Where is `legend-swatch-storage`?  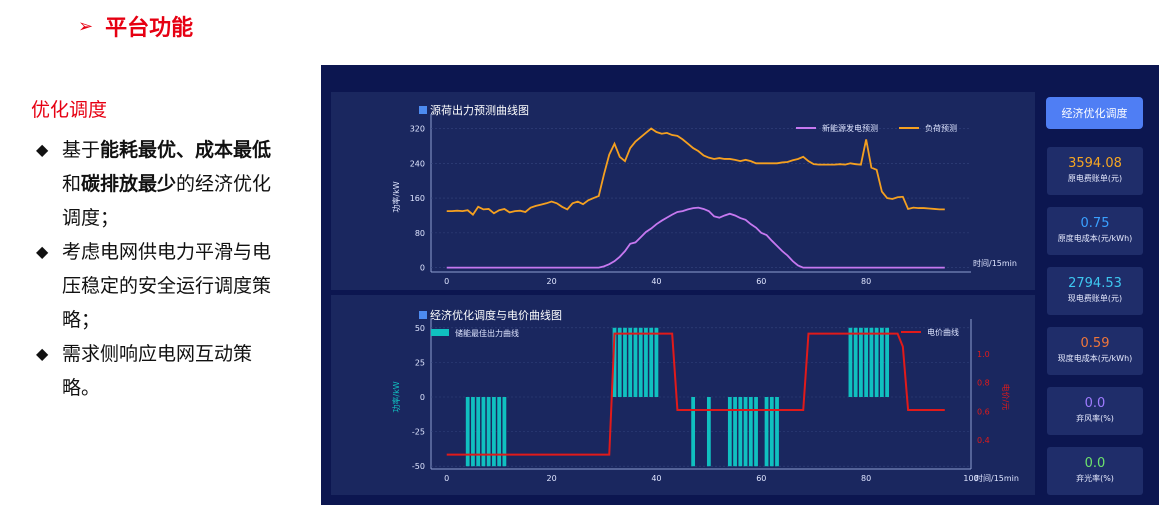 legend-swatch-storage is located at coordinates (440, 332).